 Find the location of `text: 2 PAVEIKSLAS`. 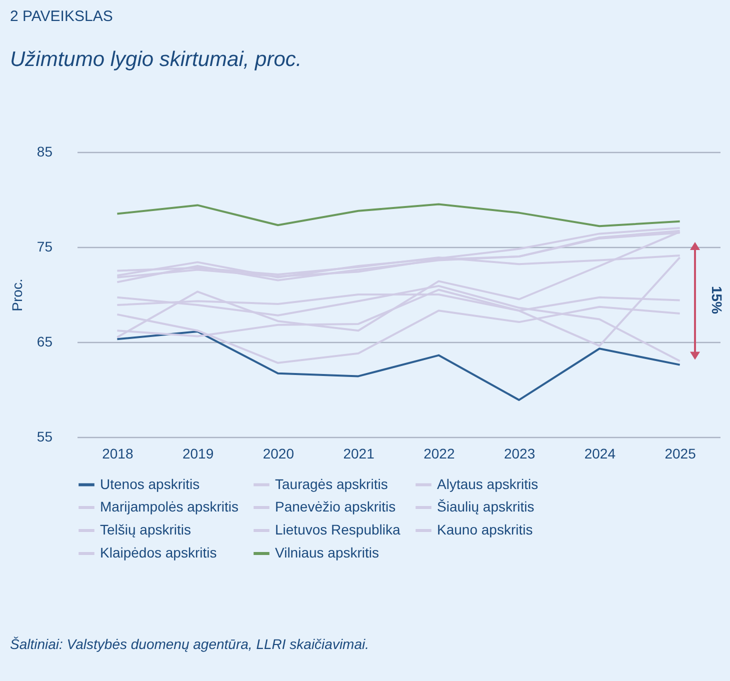

text: 2 PAVEIKSLAS is located at coordinates (61, 16).